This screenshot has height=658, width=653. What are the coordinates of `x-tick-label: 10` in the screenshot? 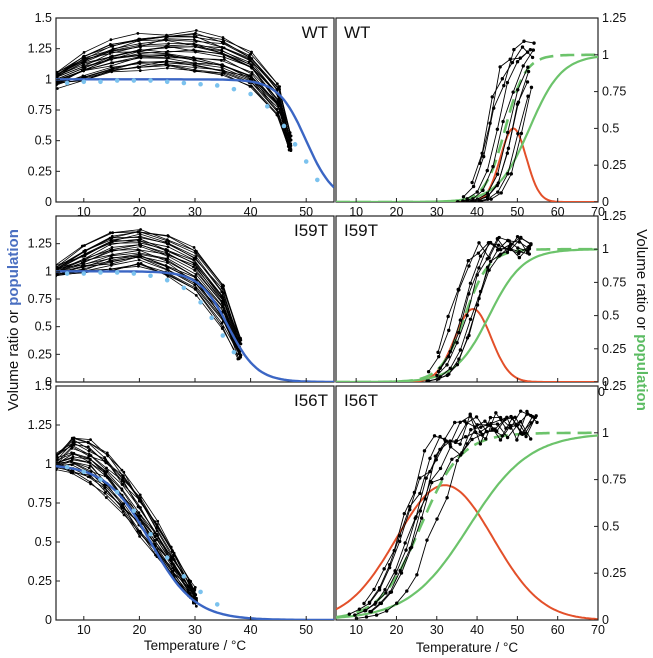 It's located at (84, 630).